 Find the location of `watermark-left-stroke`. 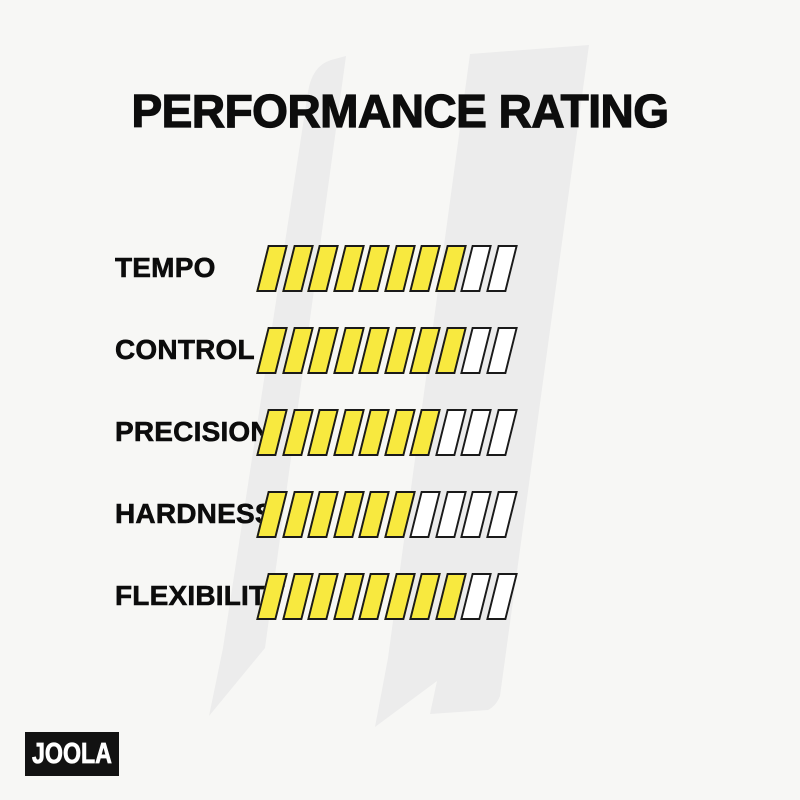

watermark-left-stroke is located at coordinates (277, 386).